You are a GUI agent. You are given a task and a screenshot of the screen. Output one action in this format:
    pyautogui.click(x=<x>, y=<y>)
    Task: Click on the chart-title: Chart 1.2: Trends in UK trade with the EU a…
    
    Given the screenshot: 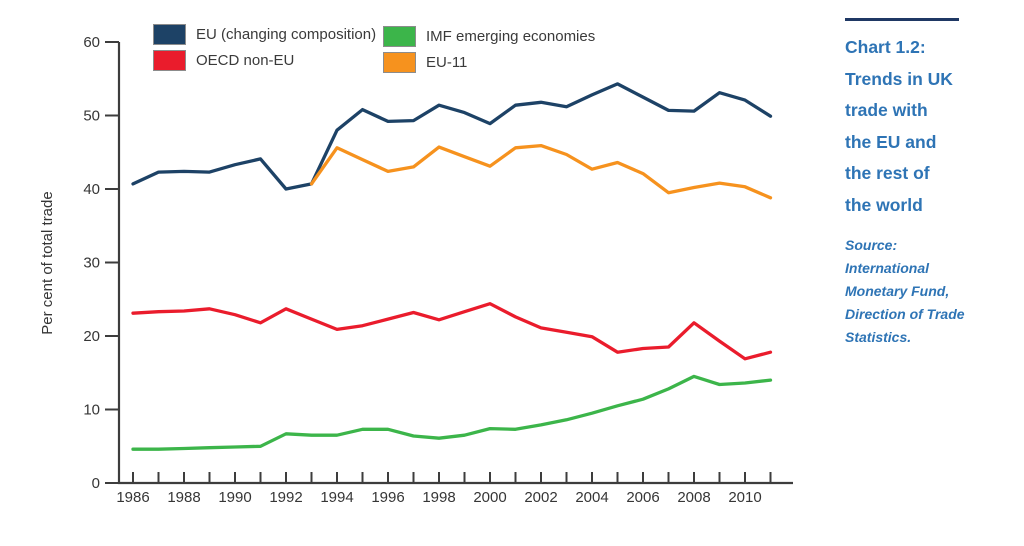 What is the action you would take?
    pyautogui.click(x=920, y=126)
    